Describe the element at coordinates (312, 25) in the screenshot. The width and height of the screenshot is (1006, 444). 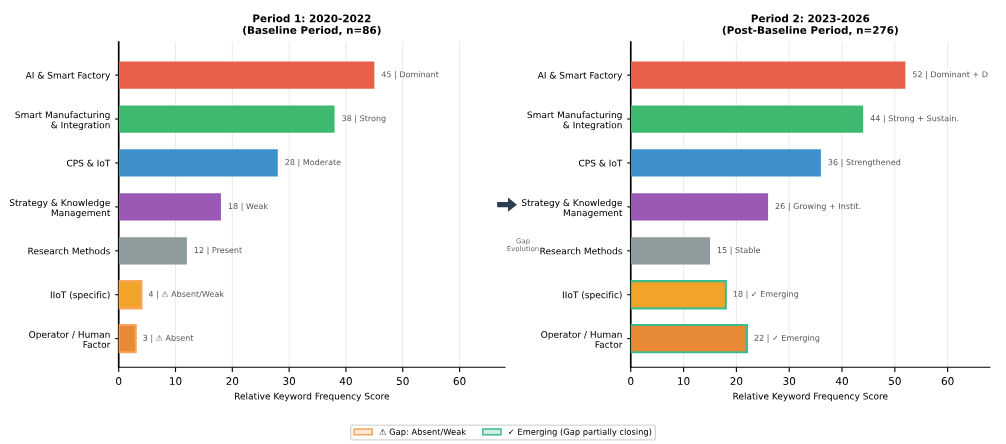
I see `chart-title: Period 1: 2020-2022 (Baseline Period, n=86)` at that location.